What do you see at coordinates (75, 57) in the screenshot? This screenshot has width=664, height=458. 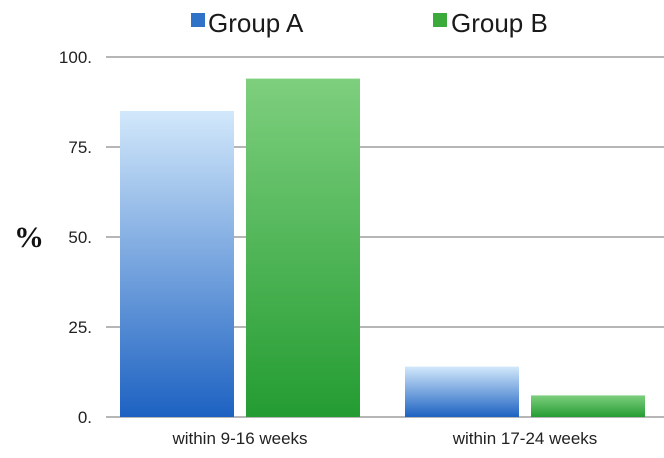 I see `y-tick-label: 100.` at bounding box center [75, 57].